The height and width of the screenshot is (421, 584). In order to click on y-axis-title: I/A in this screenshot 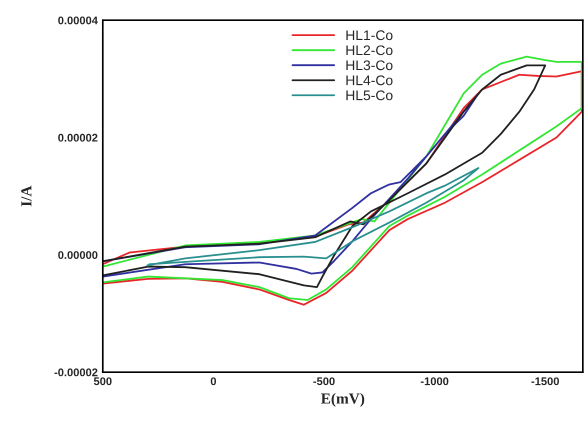, I will do `click(26, 196)`.